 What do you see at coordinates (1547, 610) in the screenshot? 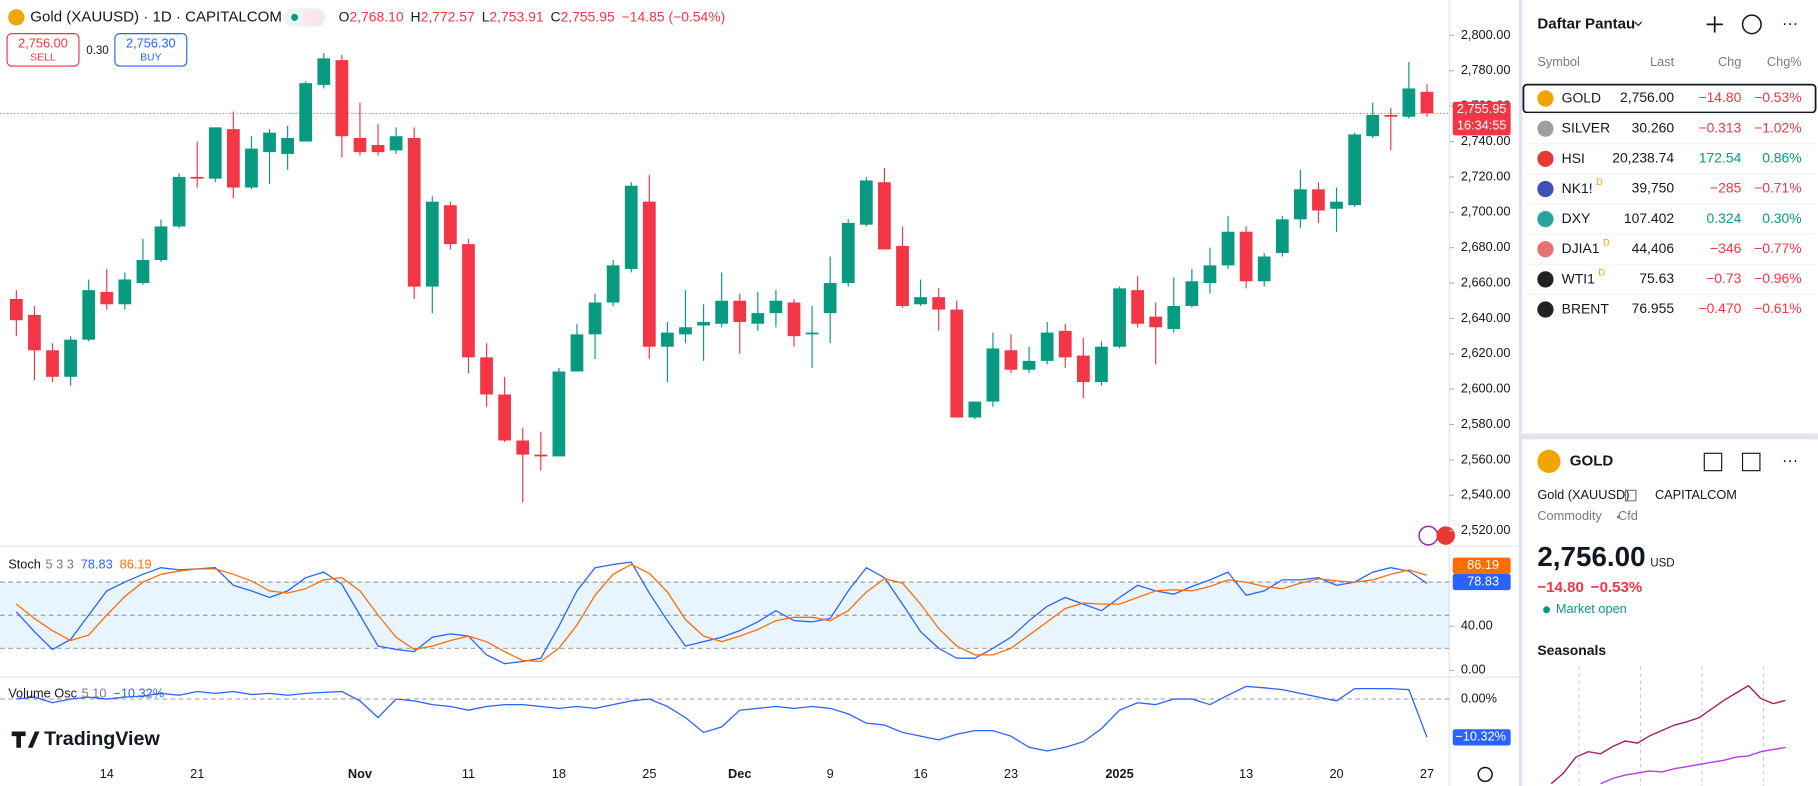
I see `status-dot` at bounding box center [1547, 610].